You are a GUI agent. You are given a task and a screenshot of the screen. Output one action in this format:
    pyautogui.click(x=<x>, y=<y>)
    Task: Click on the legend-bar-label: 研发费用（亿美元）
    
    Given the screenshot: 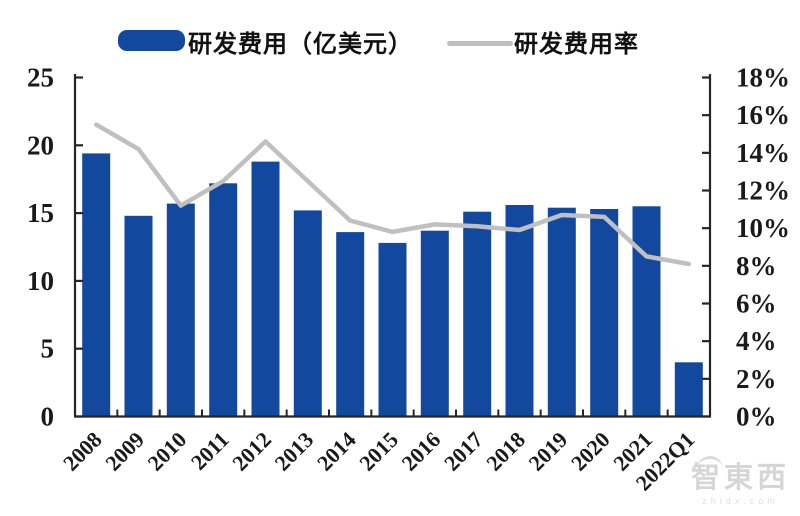 What is the action you would take?
    pyautogui.click(x=300, y=45)
    